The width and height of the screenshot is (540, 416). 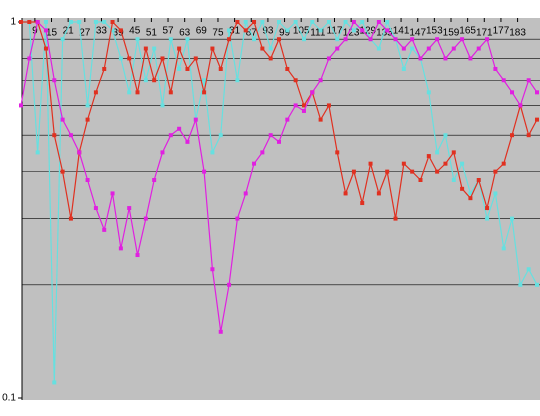 What do you see at coordinates (467, 31) in the screenshot?
I see `x-tick-label: 165` at bounding box center [467, 31].